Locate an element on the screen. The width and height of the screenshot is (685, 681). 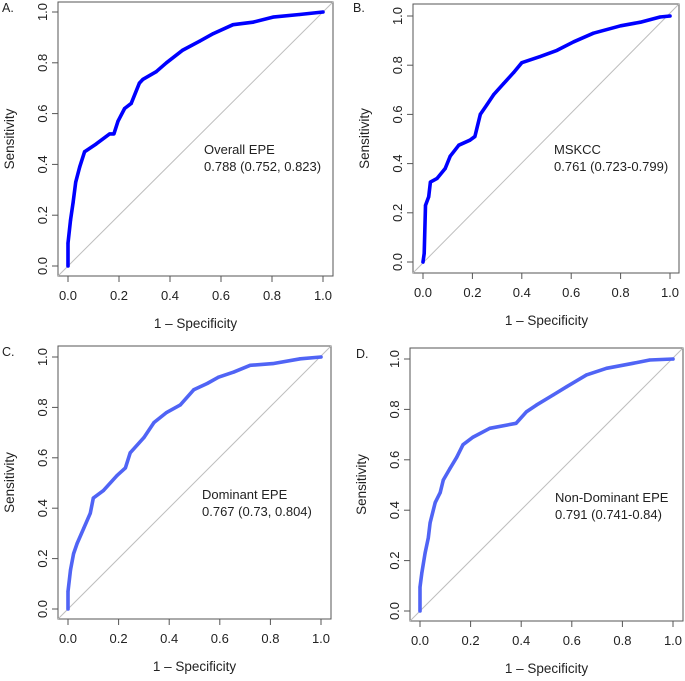
annotation-auc-ci: 0.791 (0.741-0.84) is located at coordinates (608, 514).